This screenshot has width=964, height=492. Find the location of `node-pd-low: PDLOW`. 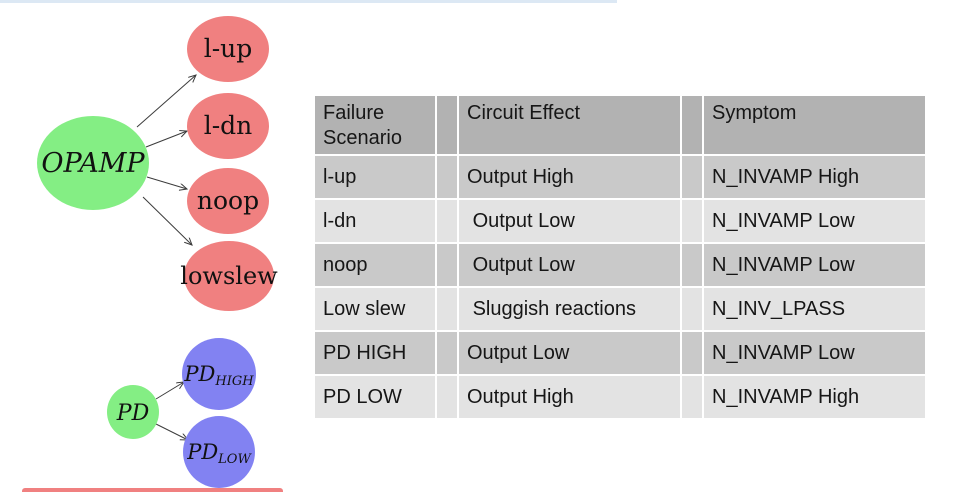

node-pd-low: PDLOW is located at coordinates (219, 452).